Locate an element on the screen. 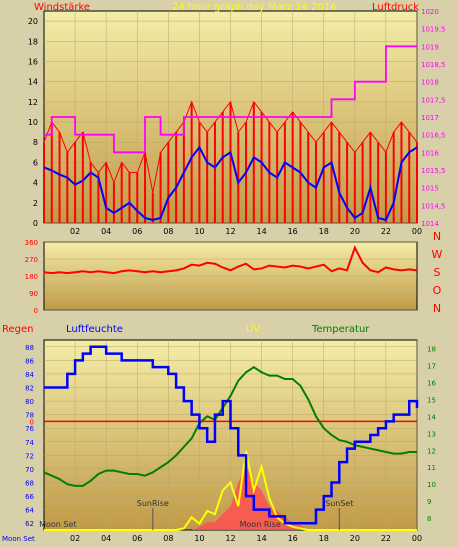 The height and width of the screenshot is (547, 458). temperature-tick-label: 18 is located at coordinates (431, 349).